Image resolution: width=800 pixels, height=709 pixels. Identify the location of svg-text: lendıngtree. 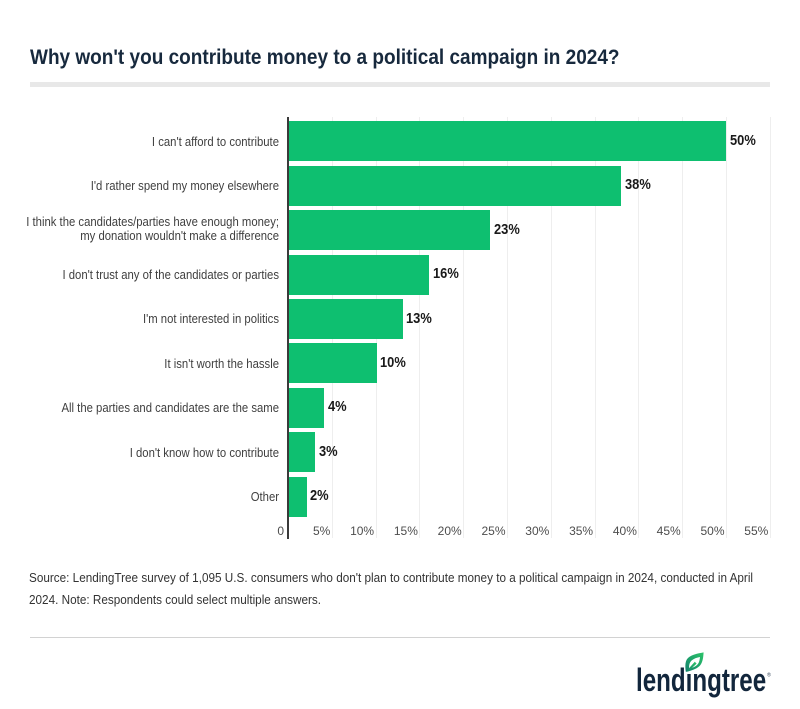
(701, 681).